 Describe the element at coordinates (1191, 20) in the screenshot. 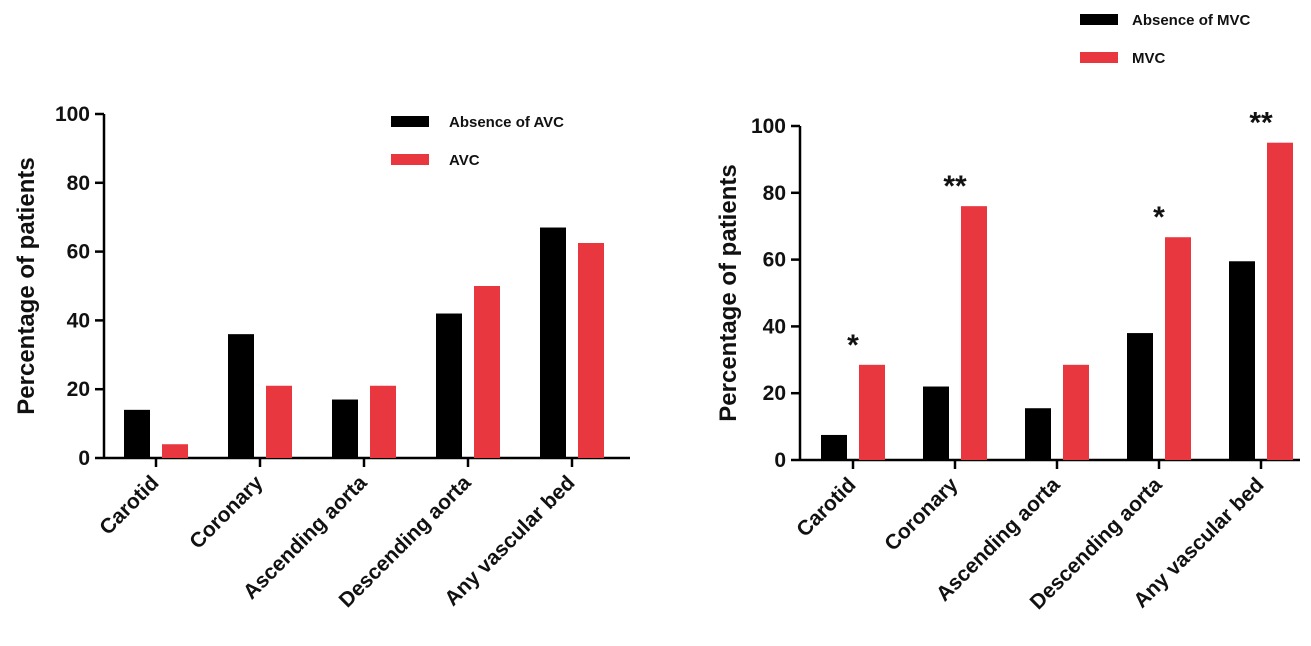

I see `legend-label: Absence of MVC` at that location.